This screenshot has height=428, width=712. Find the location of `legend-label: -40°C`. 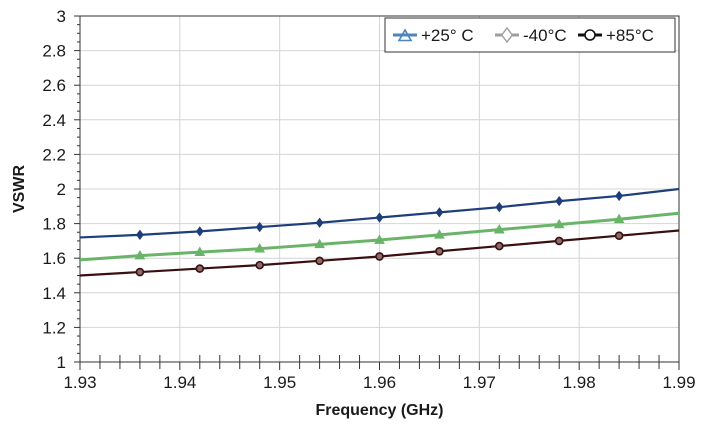

legend-label: -40°C is located at coordinates (545, 35).